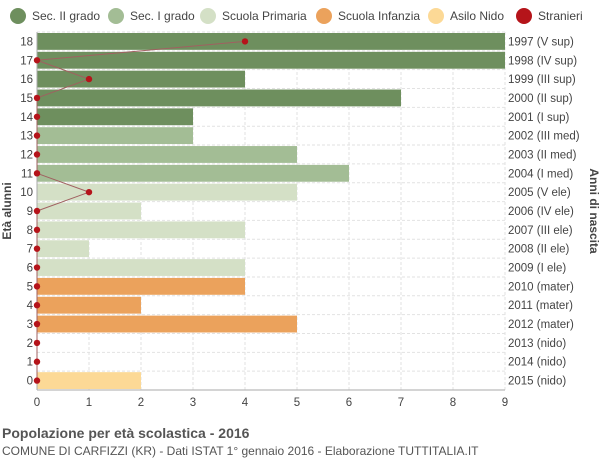 This screenshot has width=600, height=460. What do you see at coordinates (505, 403) in the screenshot?
I see `x-tick-label: 9` at bounding box center [505, 403].